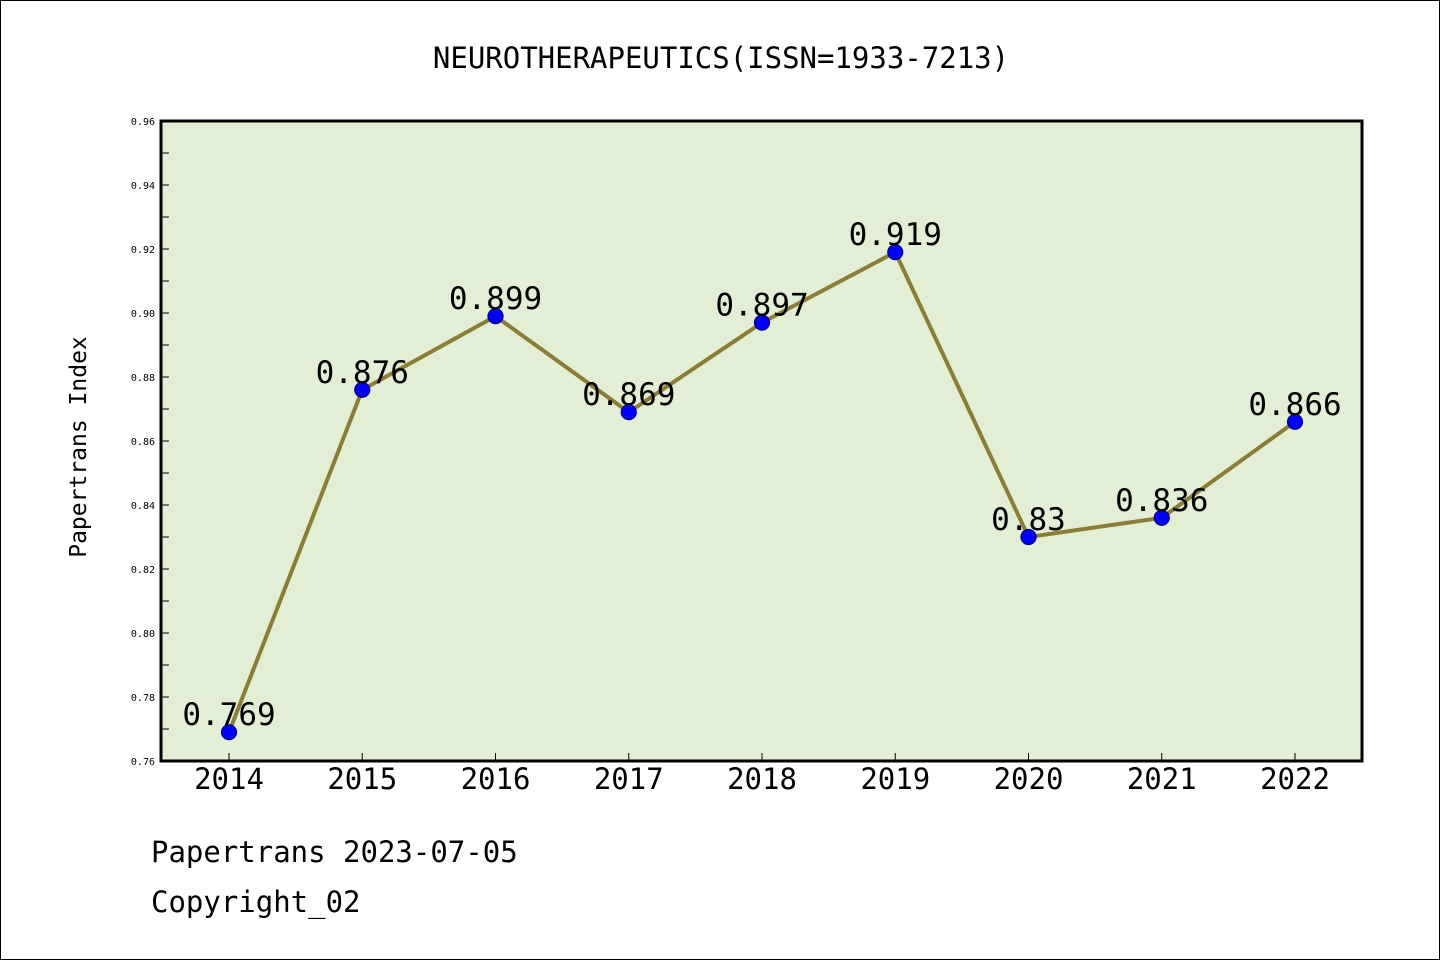  What do you see at coordinates (143, 634) in the screenshot?
I see `y-tick-label: 0.80` at bounding box center [143, 634].